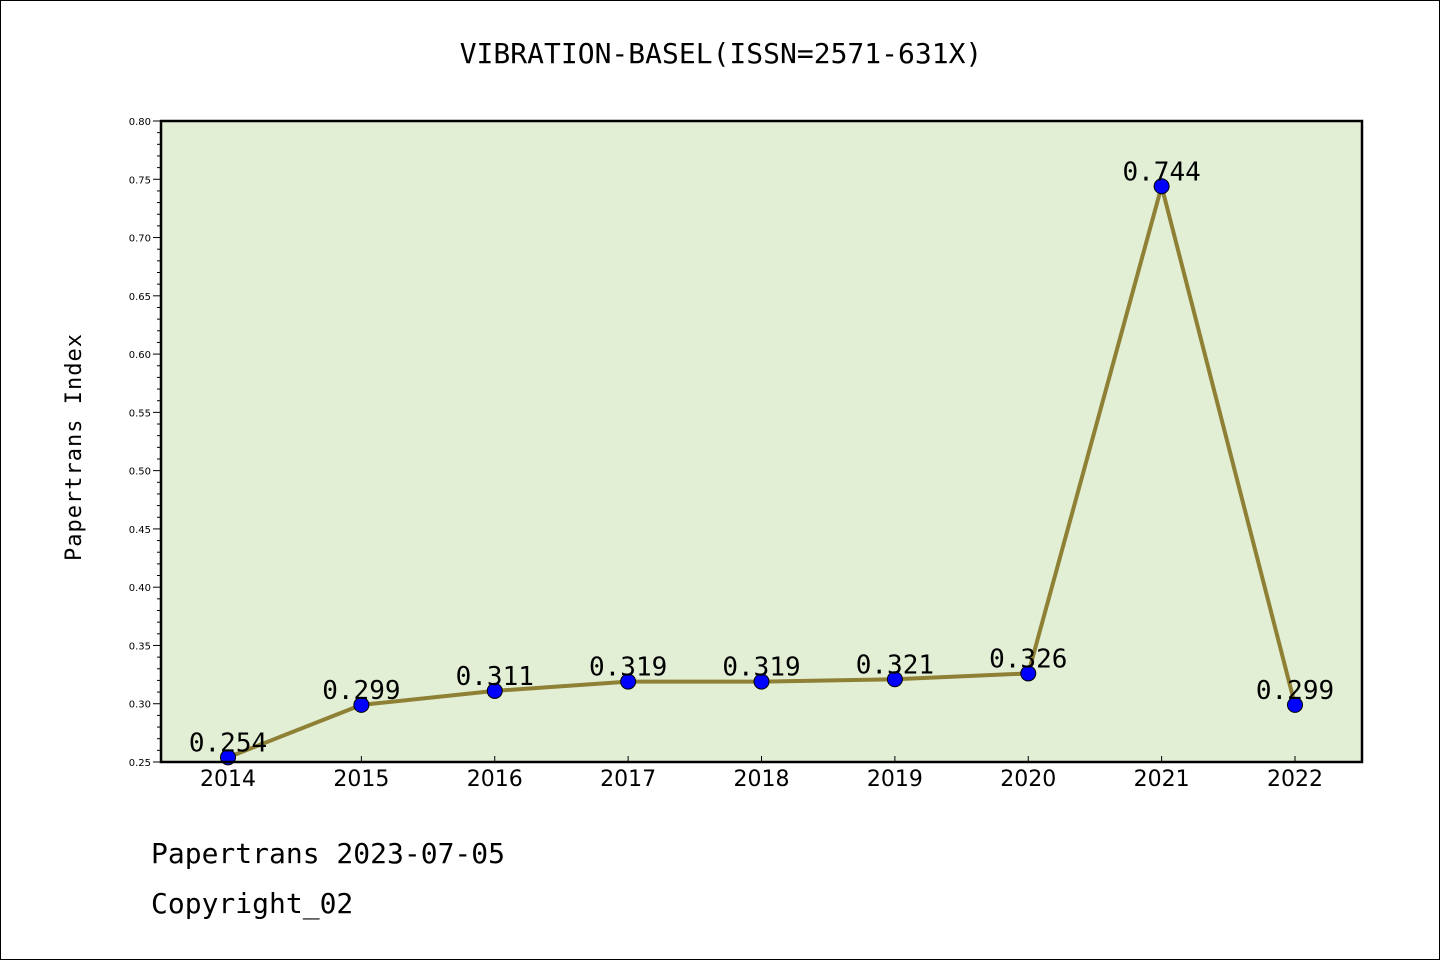 The image size is (1440, 961). Describe the element at coordinates (1028, 779) in the screenshot. I see `x-tick-label: 2020` at that location.